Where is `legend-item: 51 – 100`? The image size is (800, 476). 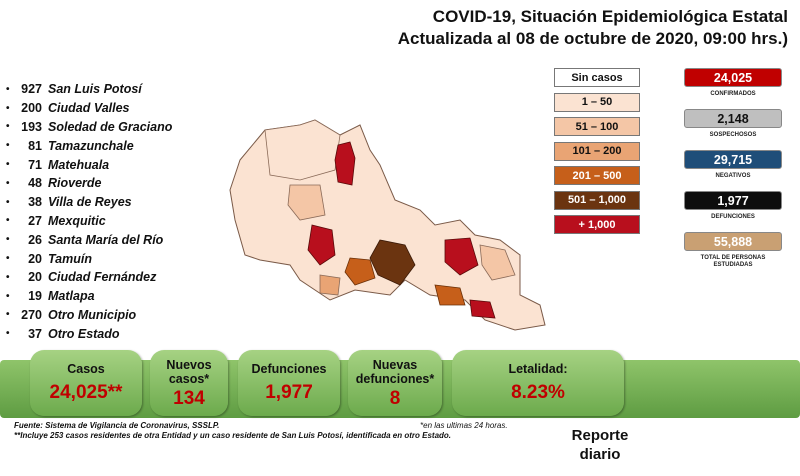 legend-item: 51 – 100 is located at coordinates (597, 126).